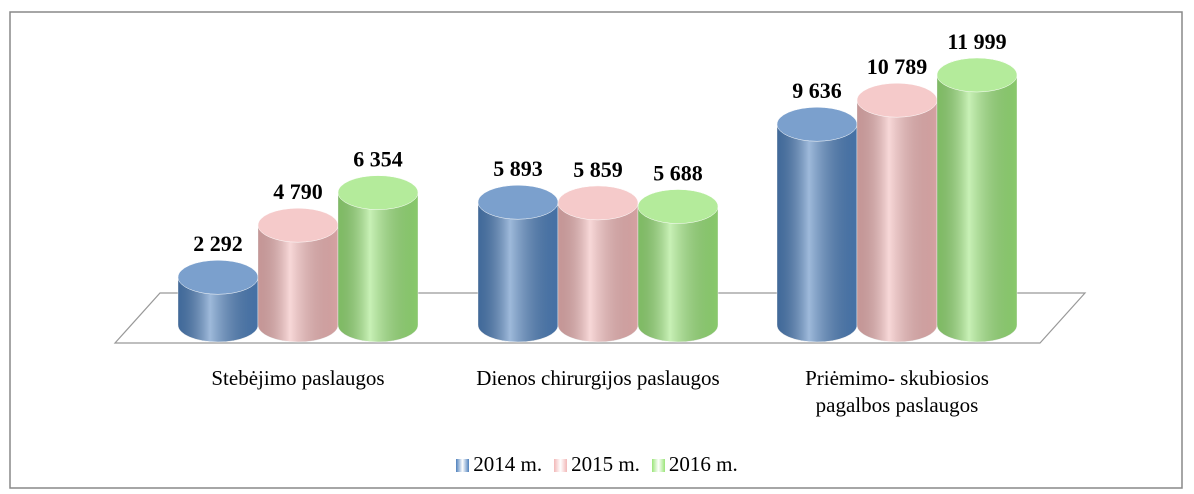 The width and height of the screenshot is (1194, 494). What do you see at coordinates (817, 90) in the screenshot?
I see `data-label: 9 636` at bounding box center [817, 90].